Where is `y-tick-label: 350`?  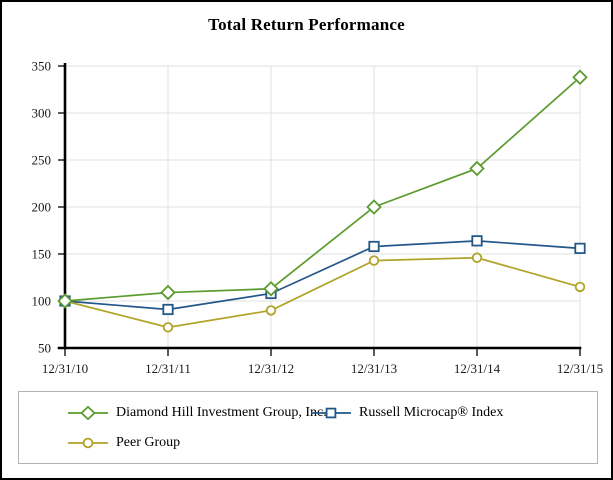
y-tick-label: 350 is located at coordinates (42, 66).